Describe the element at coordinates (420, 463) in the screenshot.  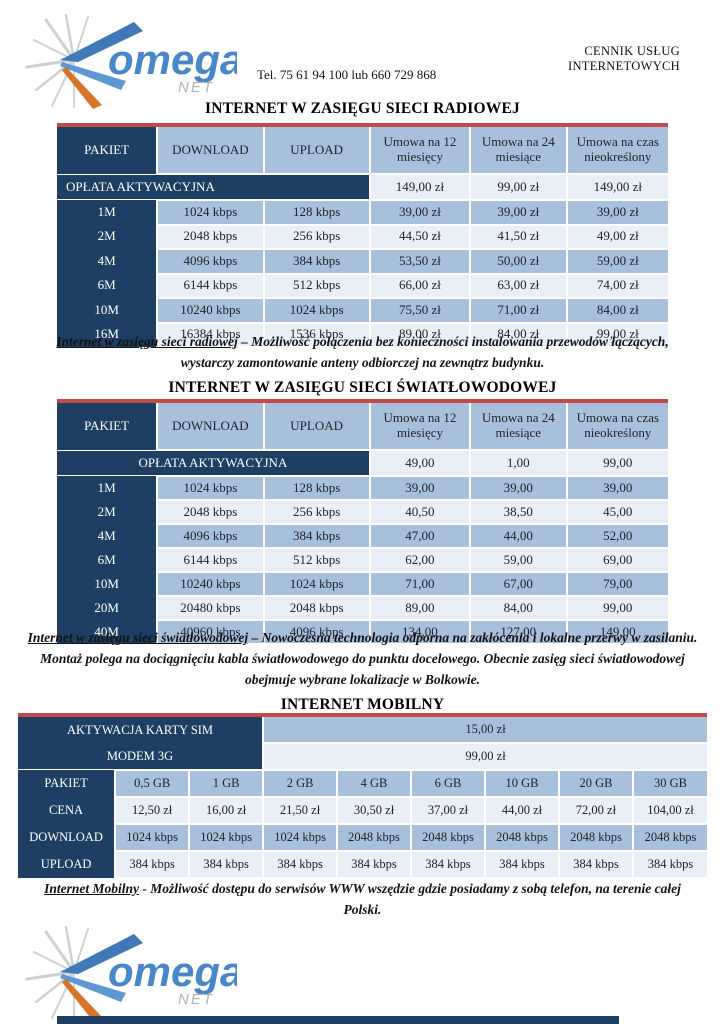
I see `activation-value: 49,00` at that location.